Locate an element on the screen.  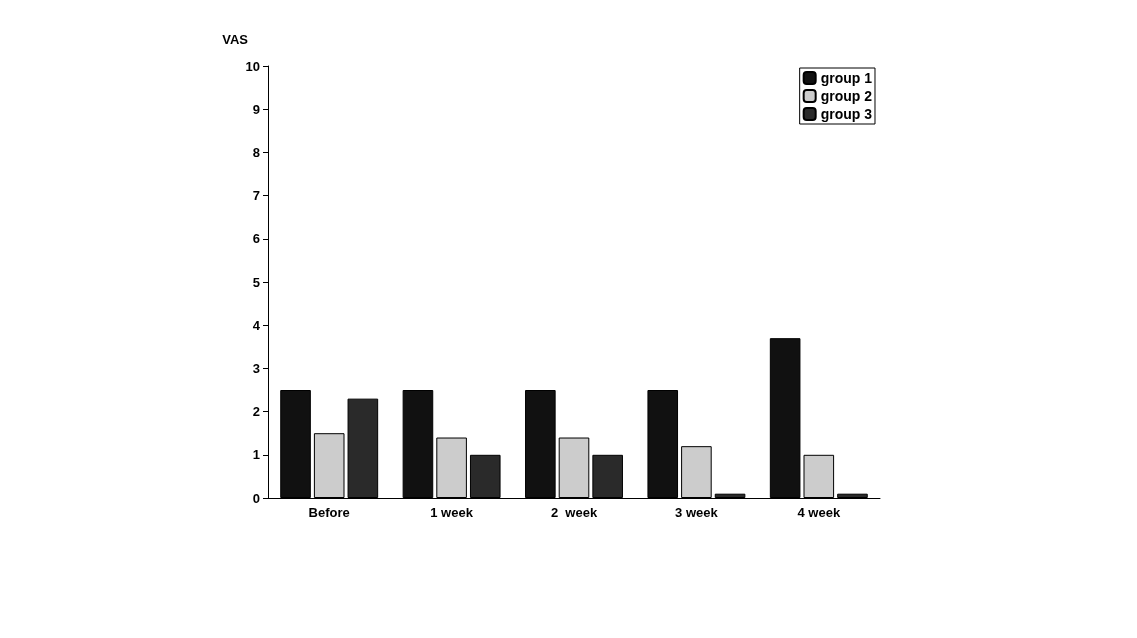
x-tick-label: 4 week is located at coordinates (819, 512).